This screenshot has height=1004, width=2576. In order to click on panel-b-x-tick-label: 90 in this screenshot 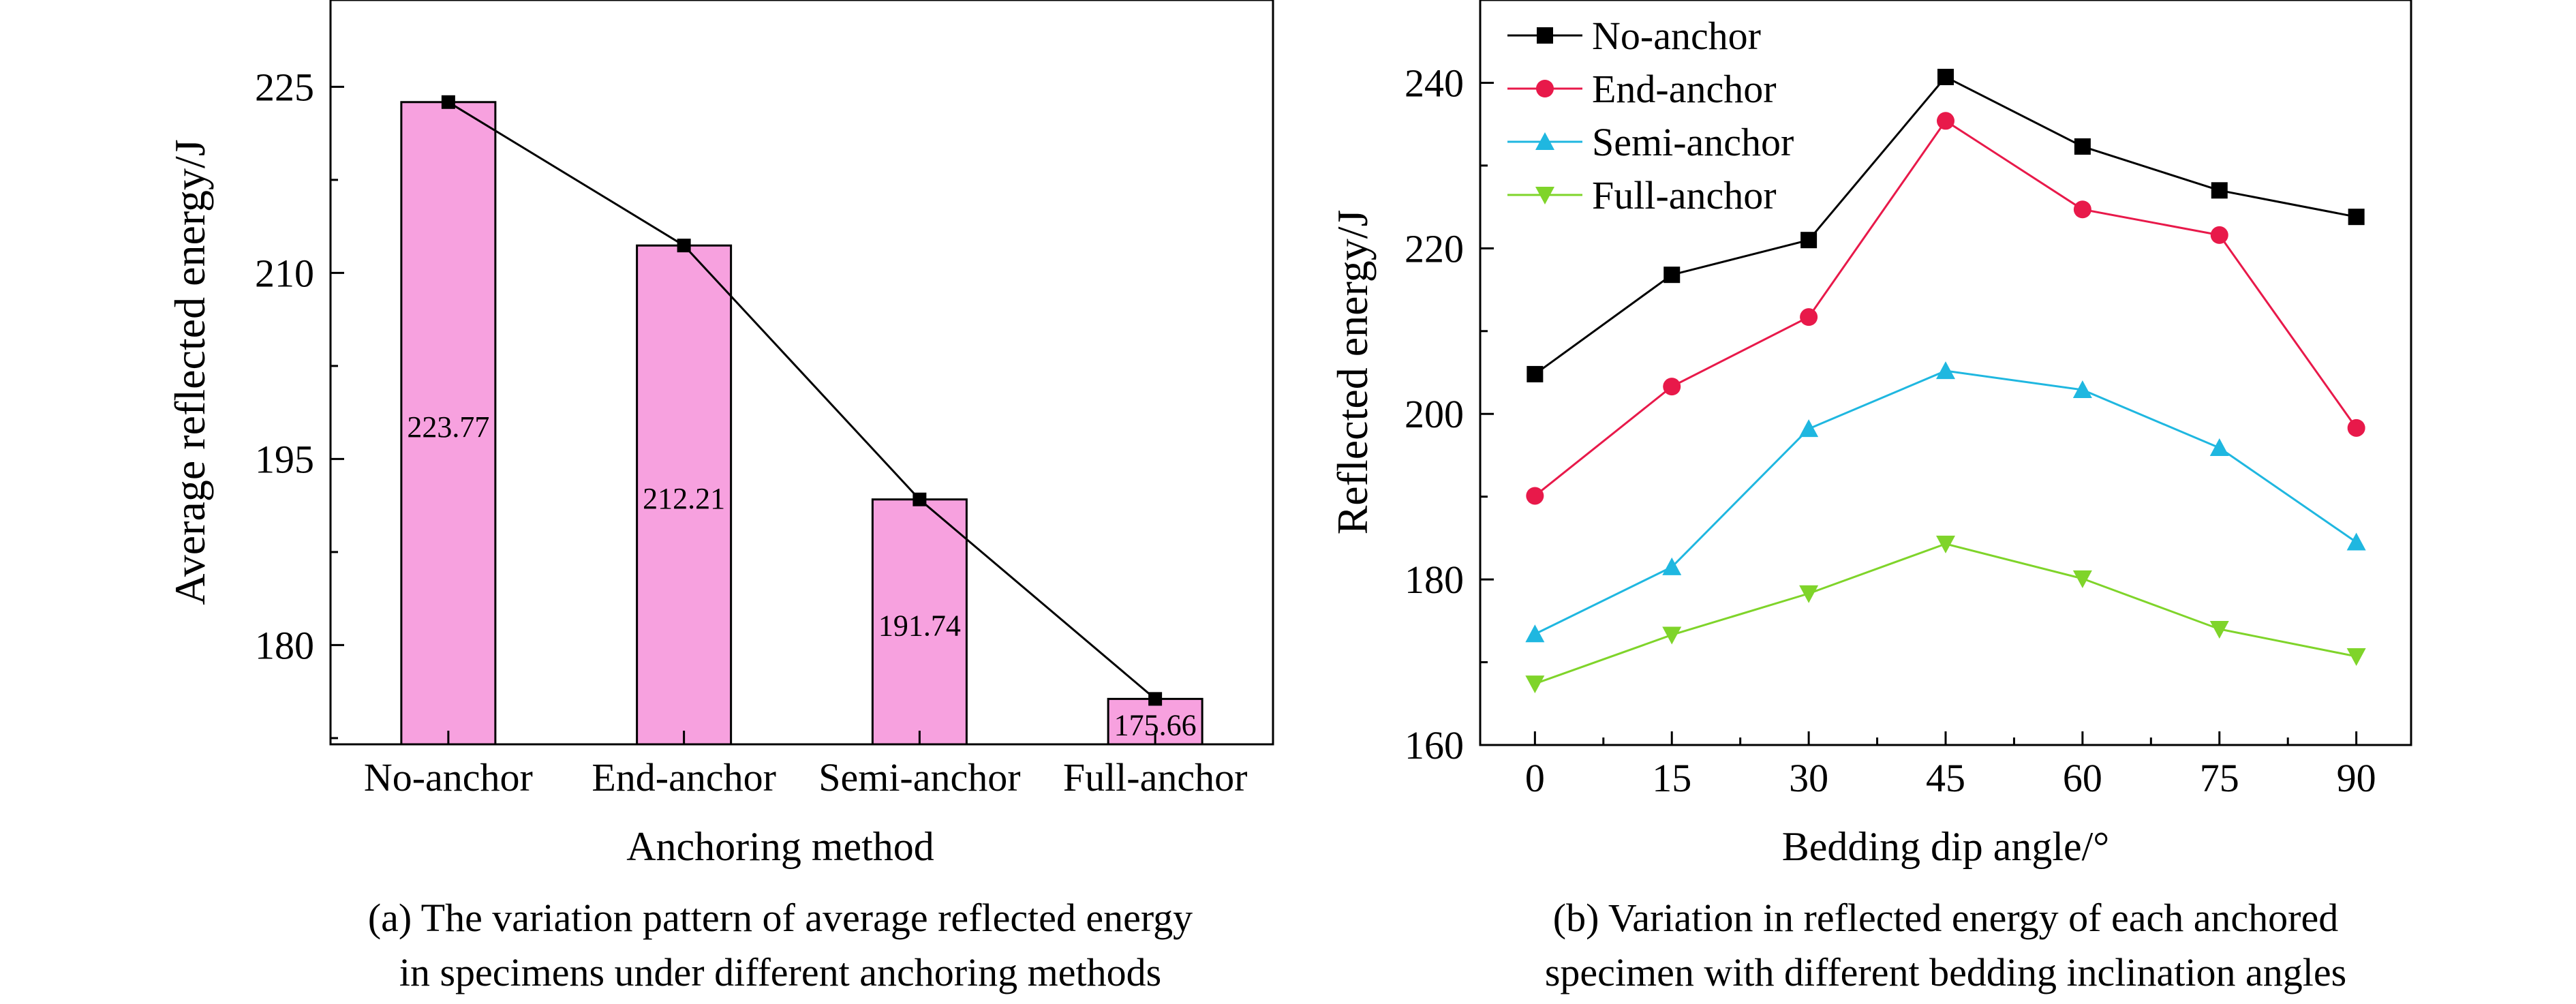, I will do `click(2356, 778)`.